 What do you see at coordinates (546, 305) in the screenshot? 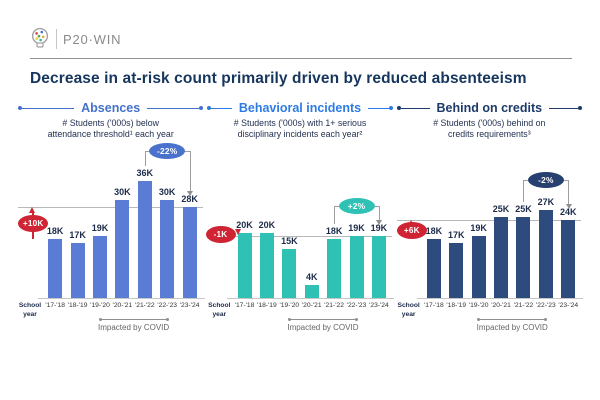
I see `year-label: '22-'23` at bounding box center [546, 305].